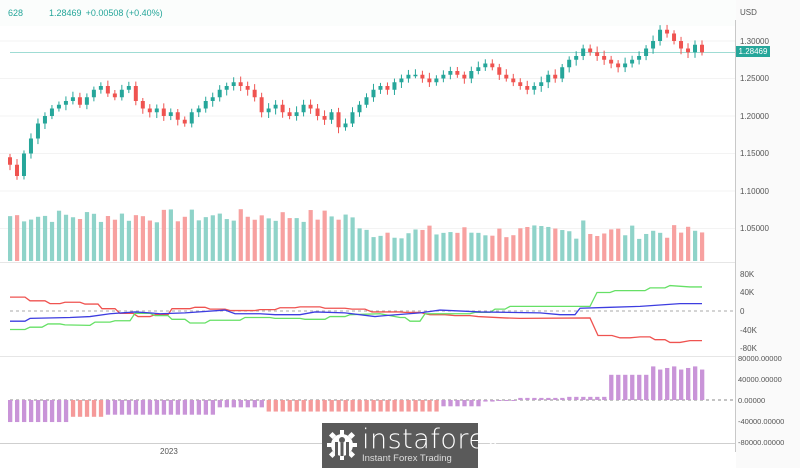 This screenshot has height=468, width=800. I want to click on instaforex-logo: instaforex Instant Forex Trading, so click(411, 445).